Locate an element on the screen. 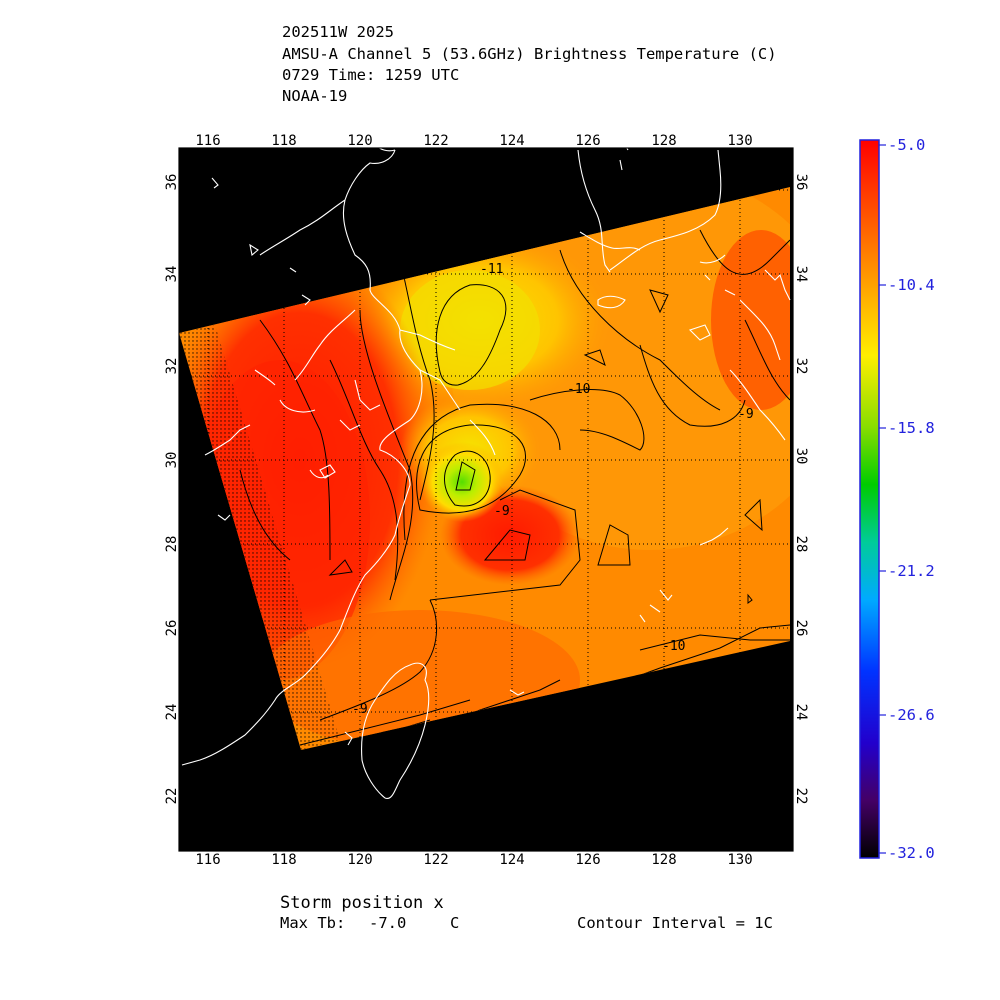 This screenshot has width=1000, height=1000. colorbar-ticks is located at coordinates (882, 499).